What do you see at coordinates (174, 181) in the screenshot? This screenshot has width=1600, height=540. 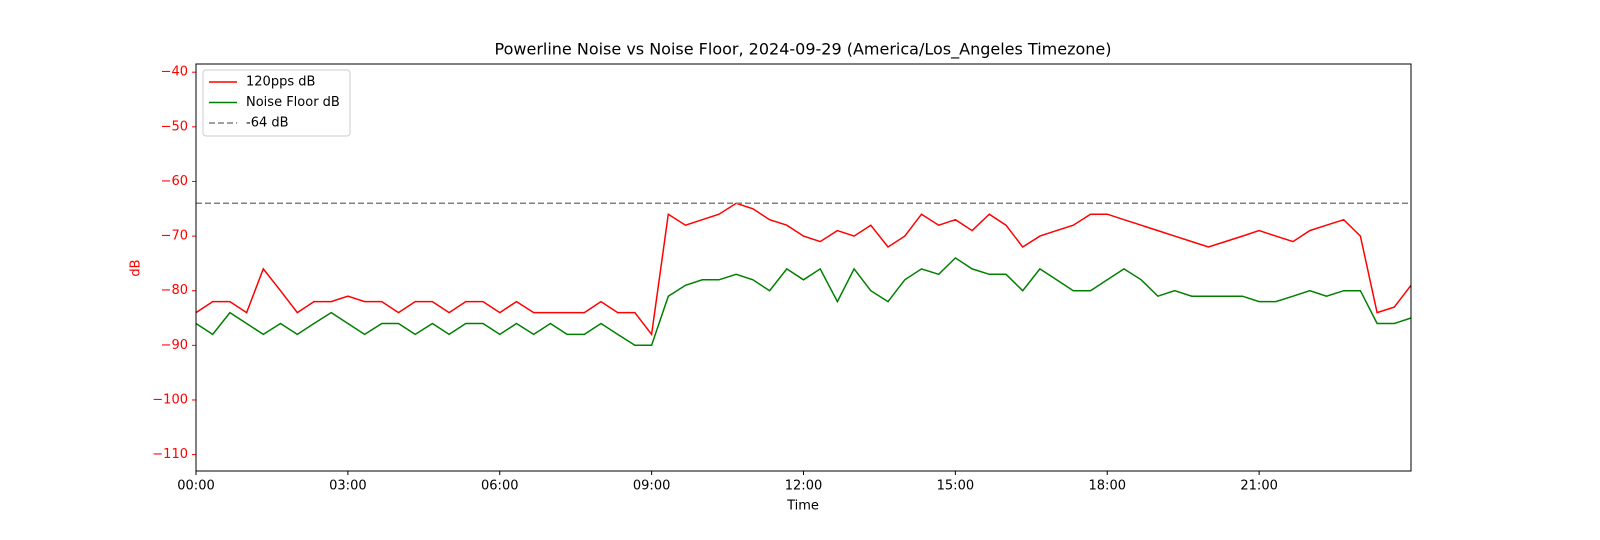 I see `y-tick-label: −60` at bounding box center [174, 181].